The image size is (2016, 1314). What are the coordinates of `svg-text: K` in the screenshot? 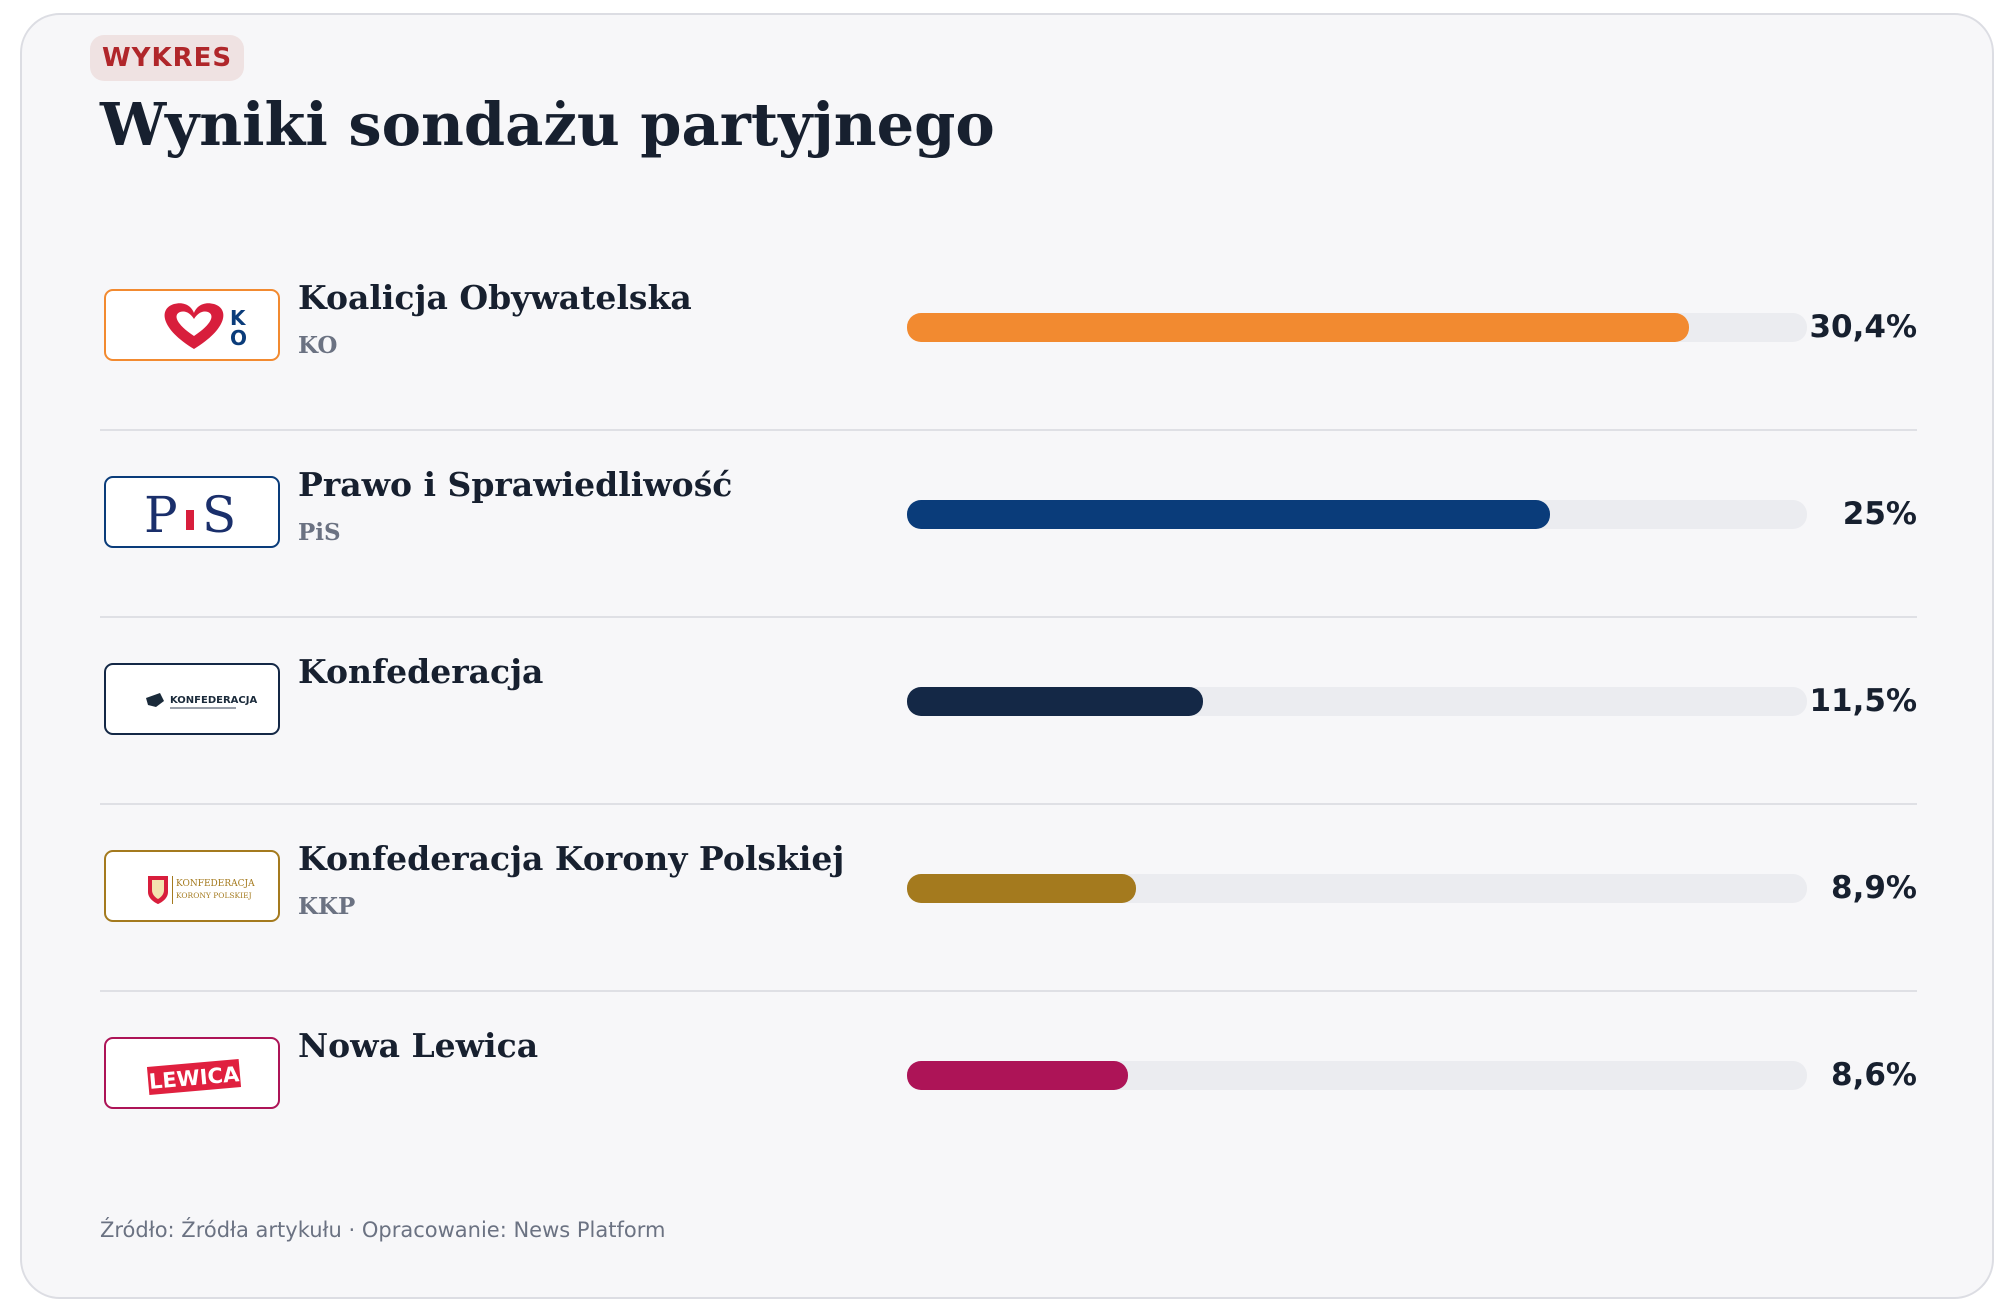 It's located at (238, 318).